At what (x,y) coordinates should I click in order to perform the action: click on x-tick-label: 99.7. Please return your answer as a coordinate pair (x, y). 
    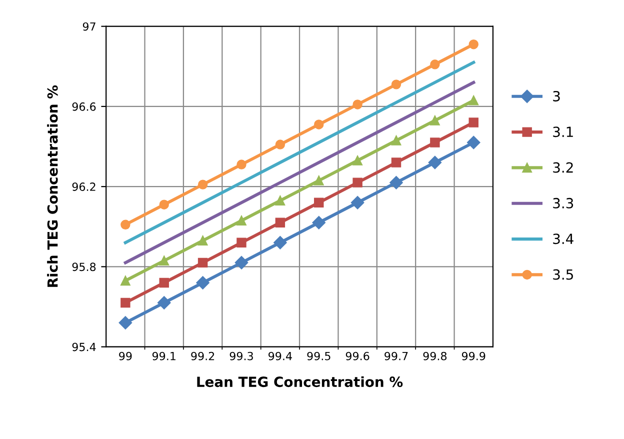
    Looking at the image, I should click on (396, 356).